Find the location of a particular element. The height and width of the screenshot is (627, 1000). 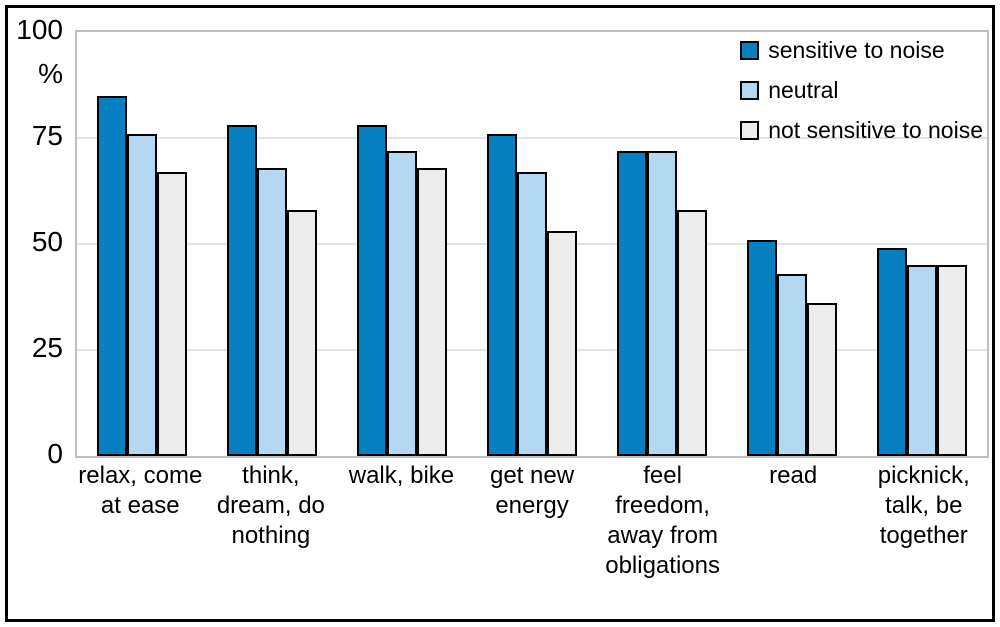

y-axis-tick-label: 75 is located at coordinates (47, 135).